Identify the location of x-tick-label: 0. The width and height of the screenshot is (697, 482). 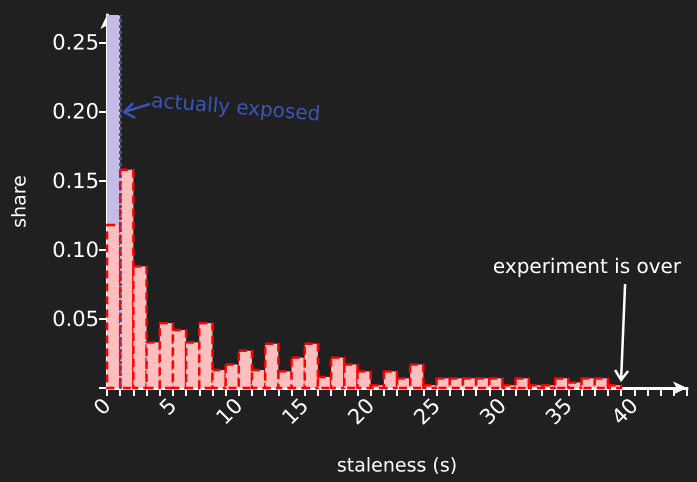
(102, 407).